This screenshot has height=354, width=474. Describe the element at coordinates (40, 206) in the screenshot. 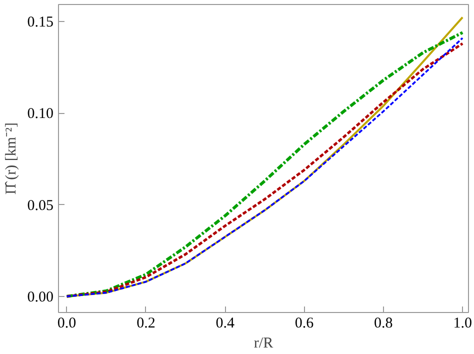

I see `y-tick-label: 0.05` at that location.